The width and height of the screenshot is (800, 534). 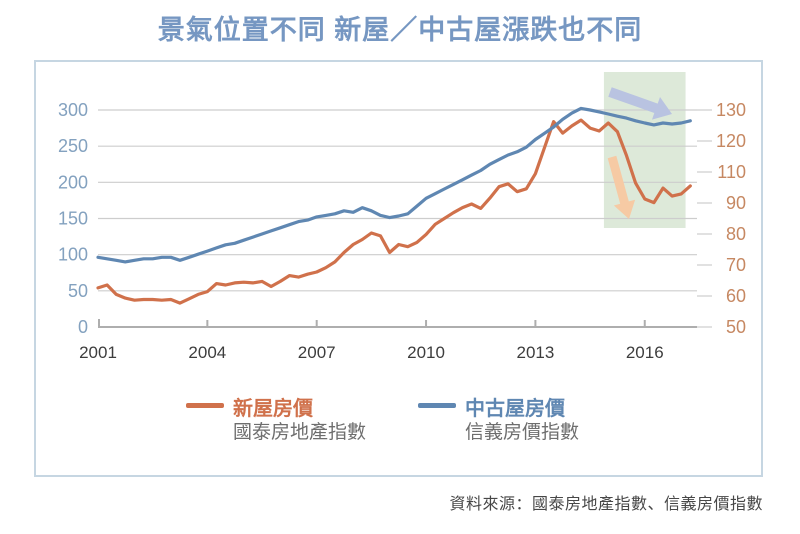 What do you see at coordinates (736, 296) in the screenshot?
I see `axis-tick-label: 60` at bounding box center [736, 296].